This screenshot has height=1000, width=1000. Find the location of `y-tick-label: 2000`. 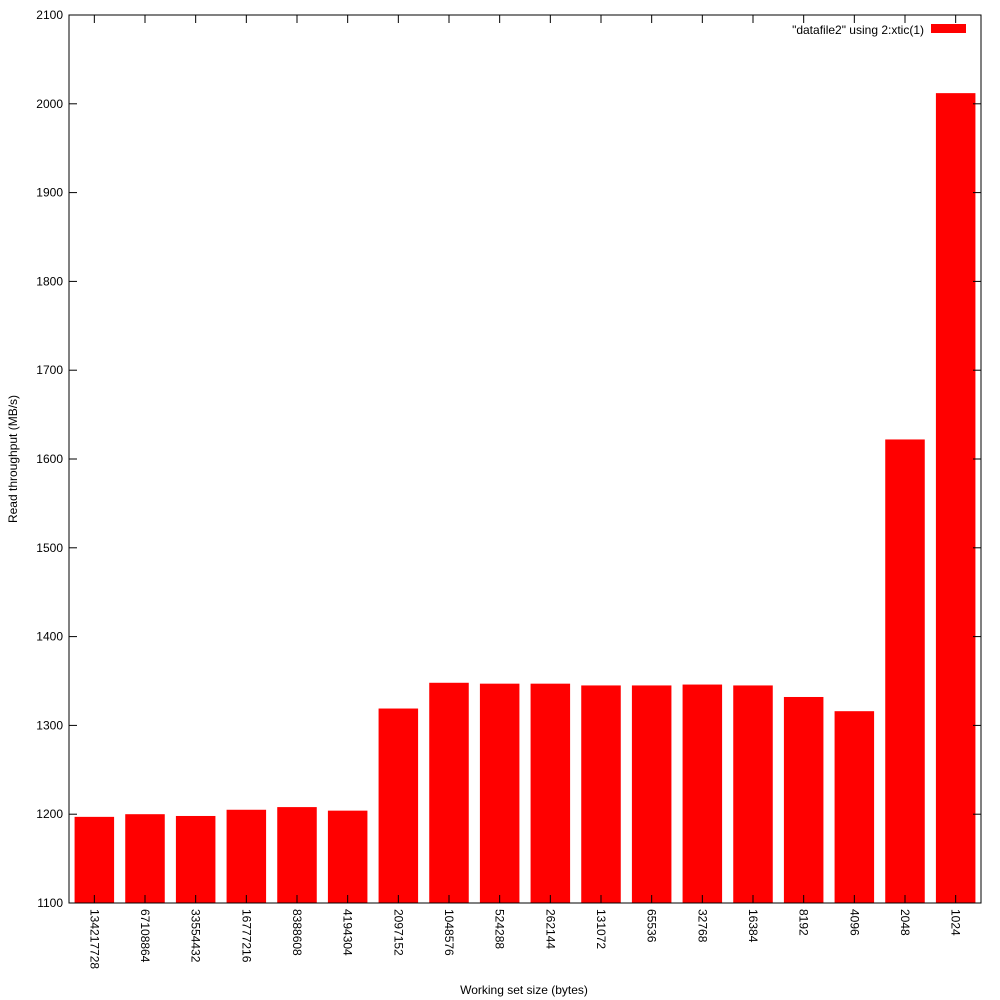

y-tick-label: 2000 is located at coordinates (49, 104).